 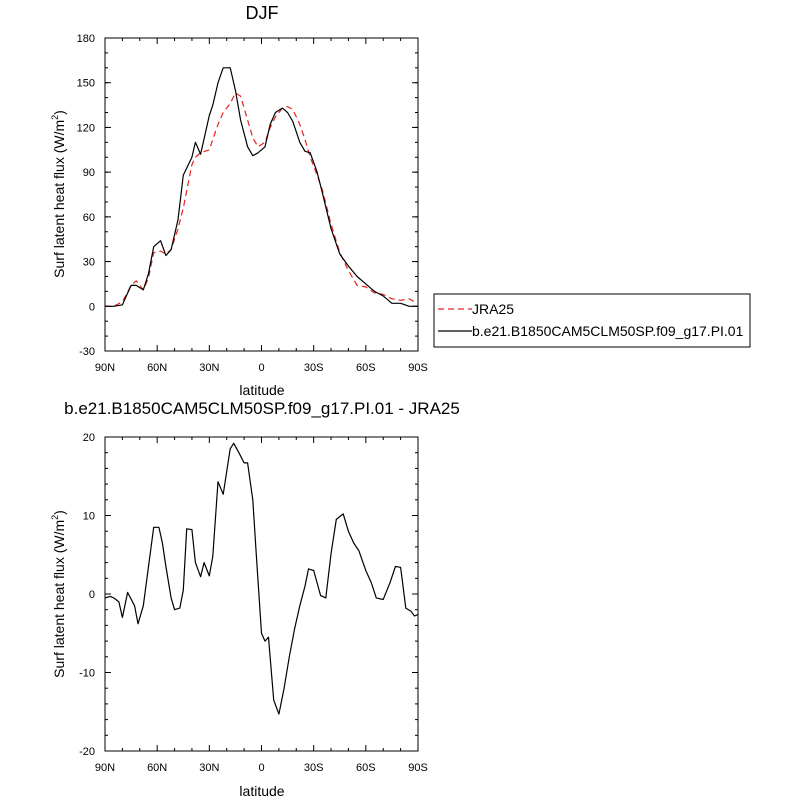 What do you see at coordinates (261, 791) in the screenshot?
I see `bottom-x-axis-label: latitude` at bounding box center [261, 791].